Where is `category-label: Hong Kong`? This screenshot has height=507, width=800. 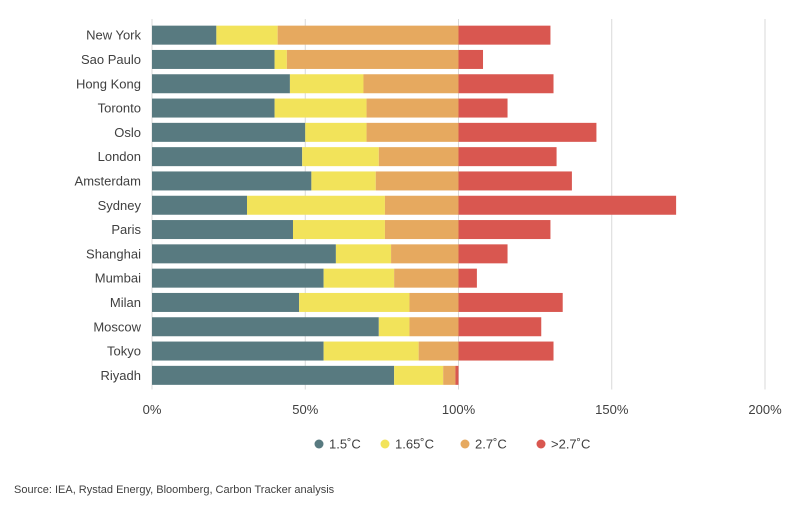 category-label: Hong Kong is located at coordinates (108, 83).